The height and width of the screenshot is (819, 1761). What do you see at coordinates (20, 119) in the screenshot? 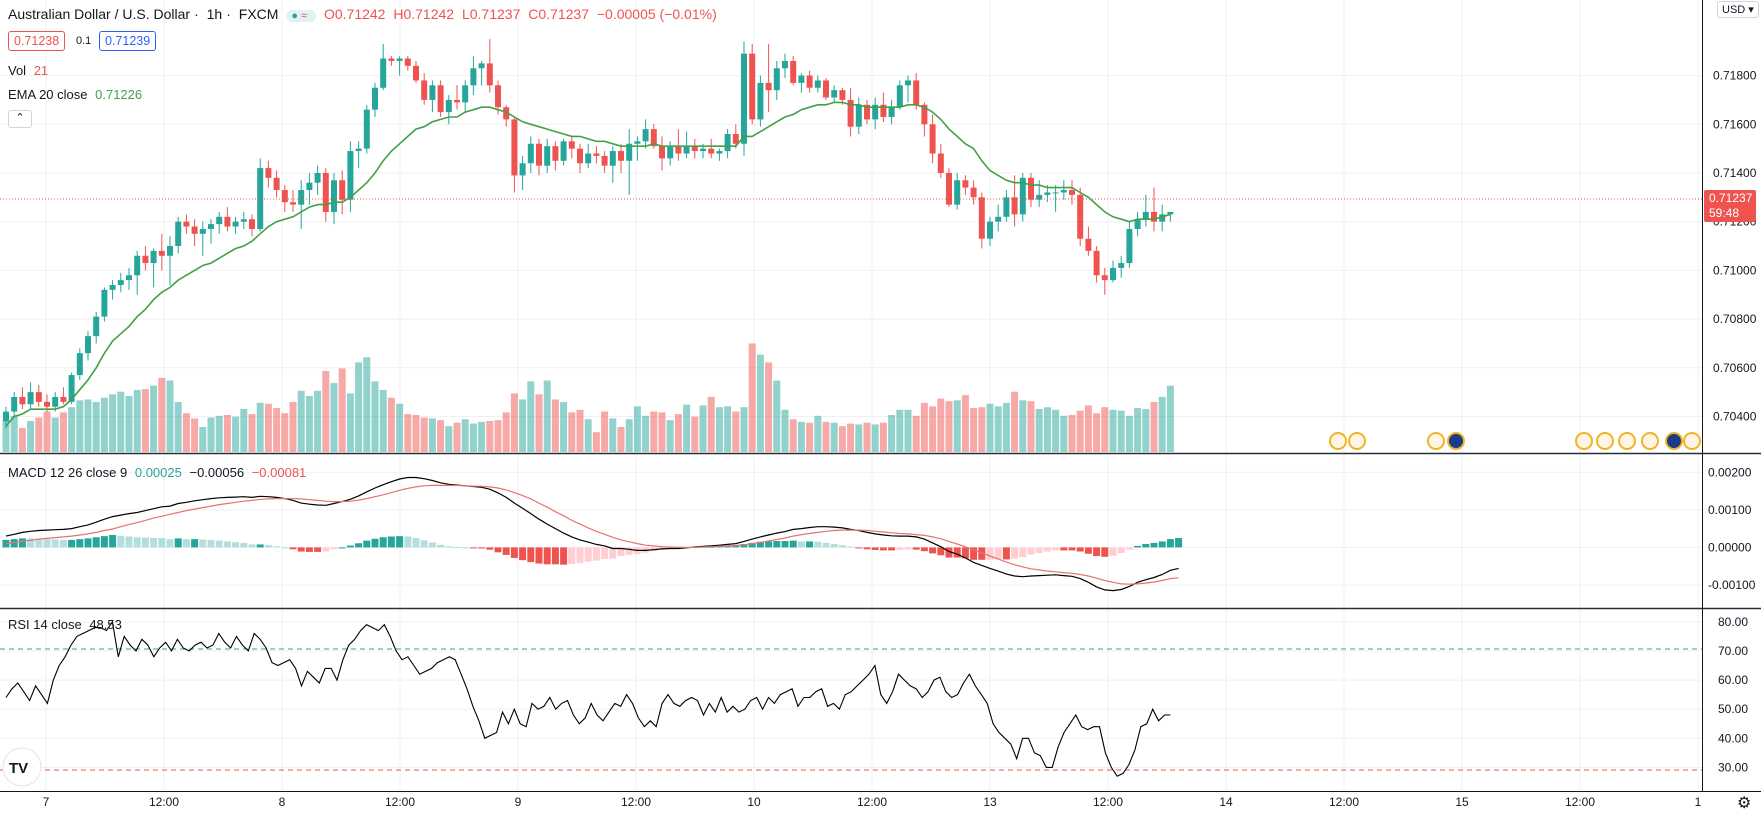
I see `collapse-legend-chevron-up-icon: ⌃` at bounding box center [20, 119].